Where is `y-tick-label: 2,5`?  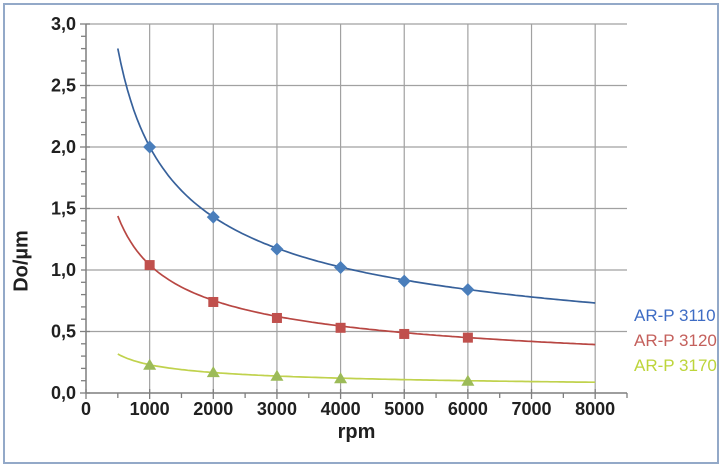
y-tick-label: 2,5 is located at coordinates (63, 86).